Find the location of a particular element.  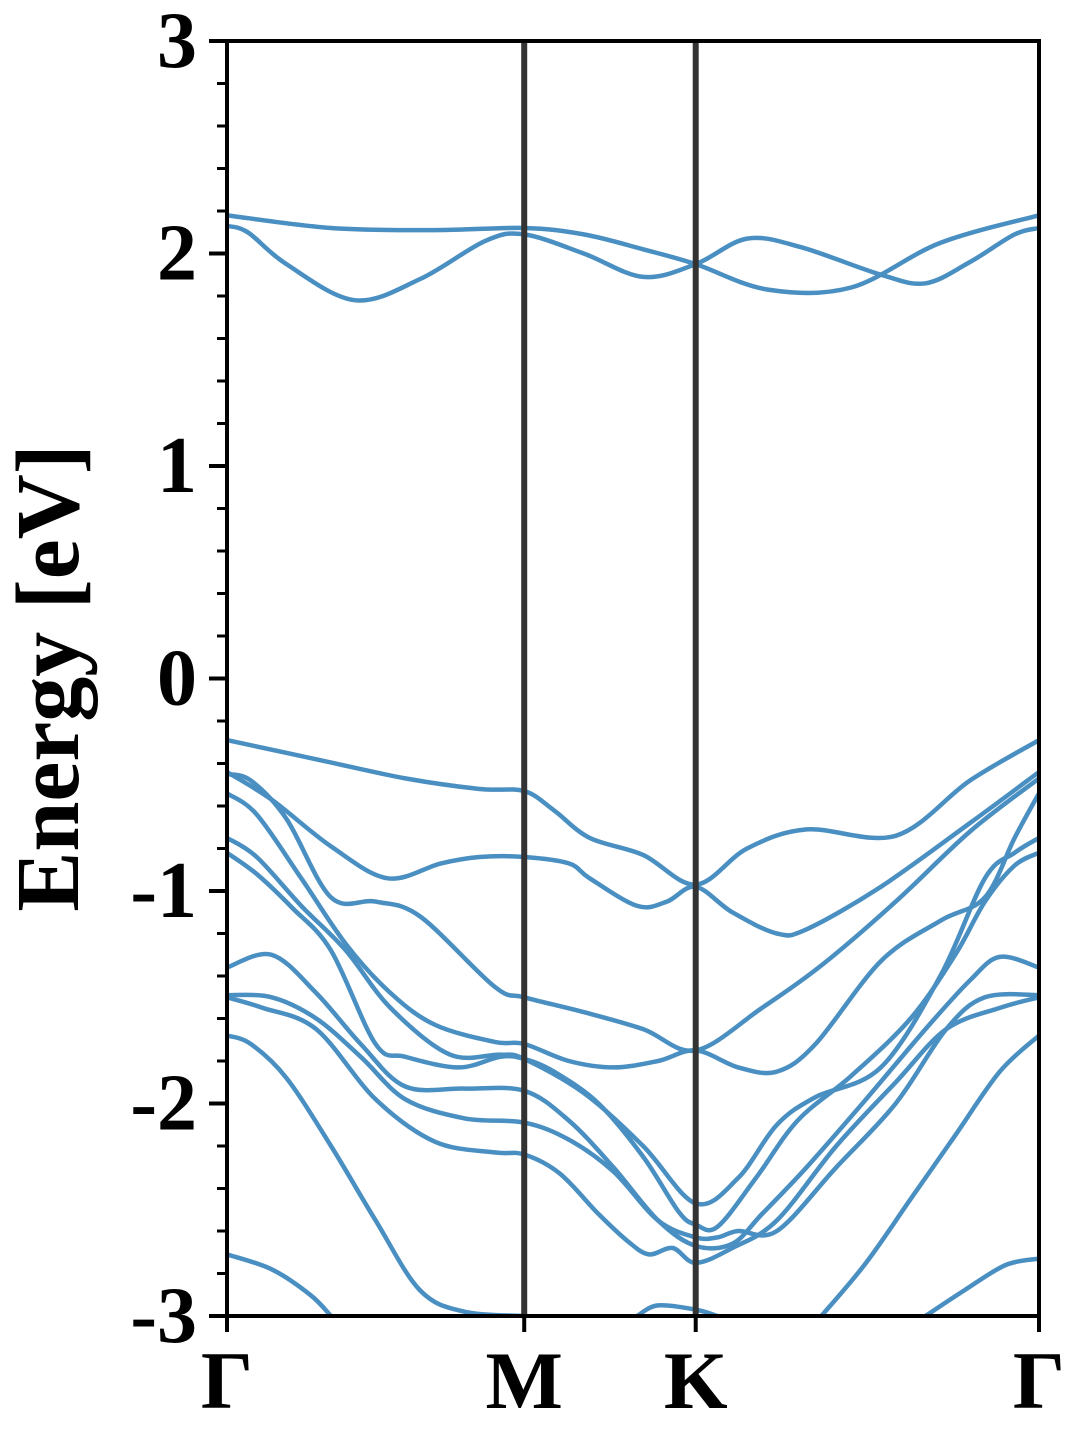

y-tick-label: -2 is located at coordinates (163, 1104).